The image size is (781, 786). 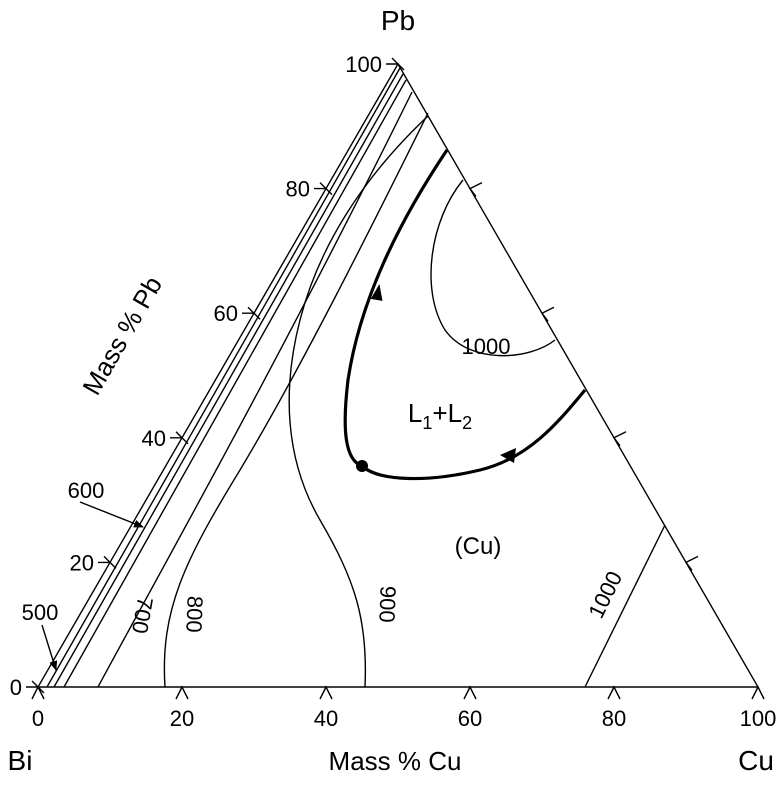 What do you see at coordinates (493, 268) in the screenshot?
I see `isotherm-1000-upper` at bounding box center [493, 268].